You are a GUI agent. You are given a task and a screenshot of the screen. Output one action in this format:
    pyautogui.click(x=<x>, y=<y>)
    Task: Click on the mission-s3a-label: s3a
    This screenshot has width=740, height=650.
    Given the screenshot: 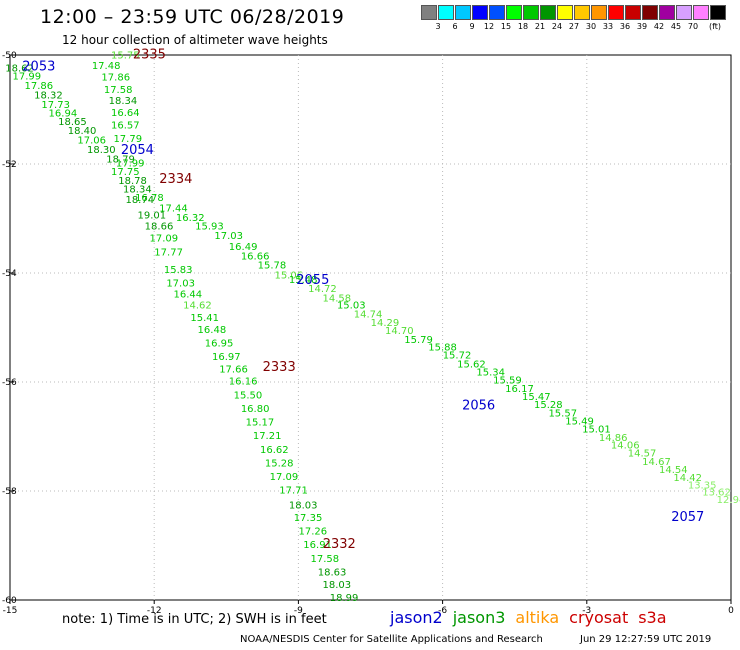 What is the action you would take?
    pyautogui.click(x=652, y=617)
    